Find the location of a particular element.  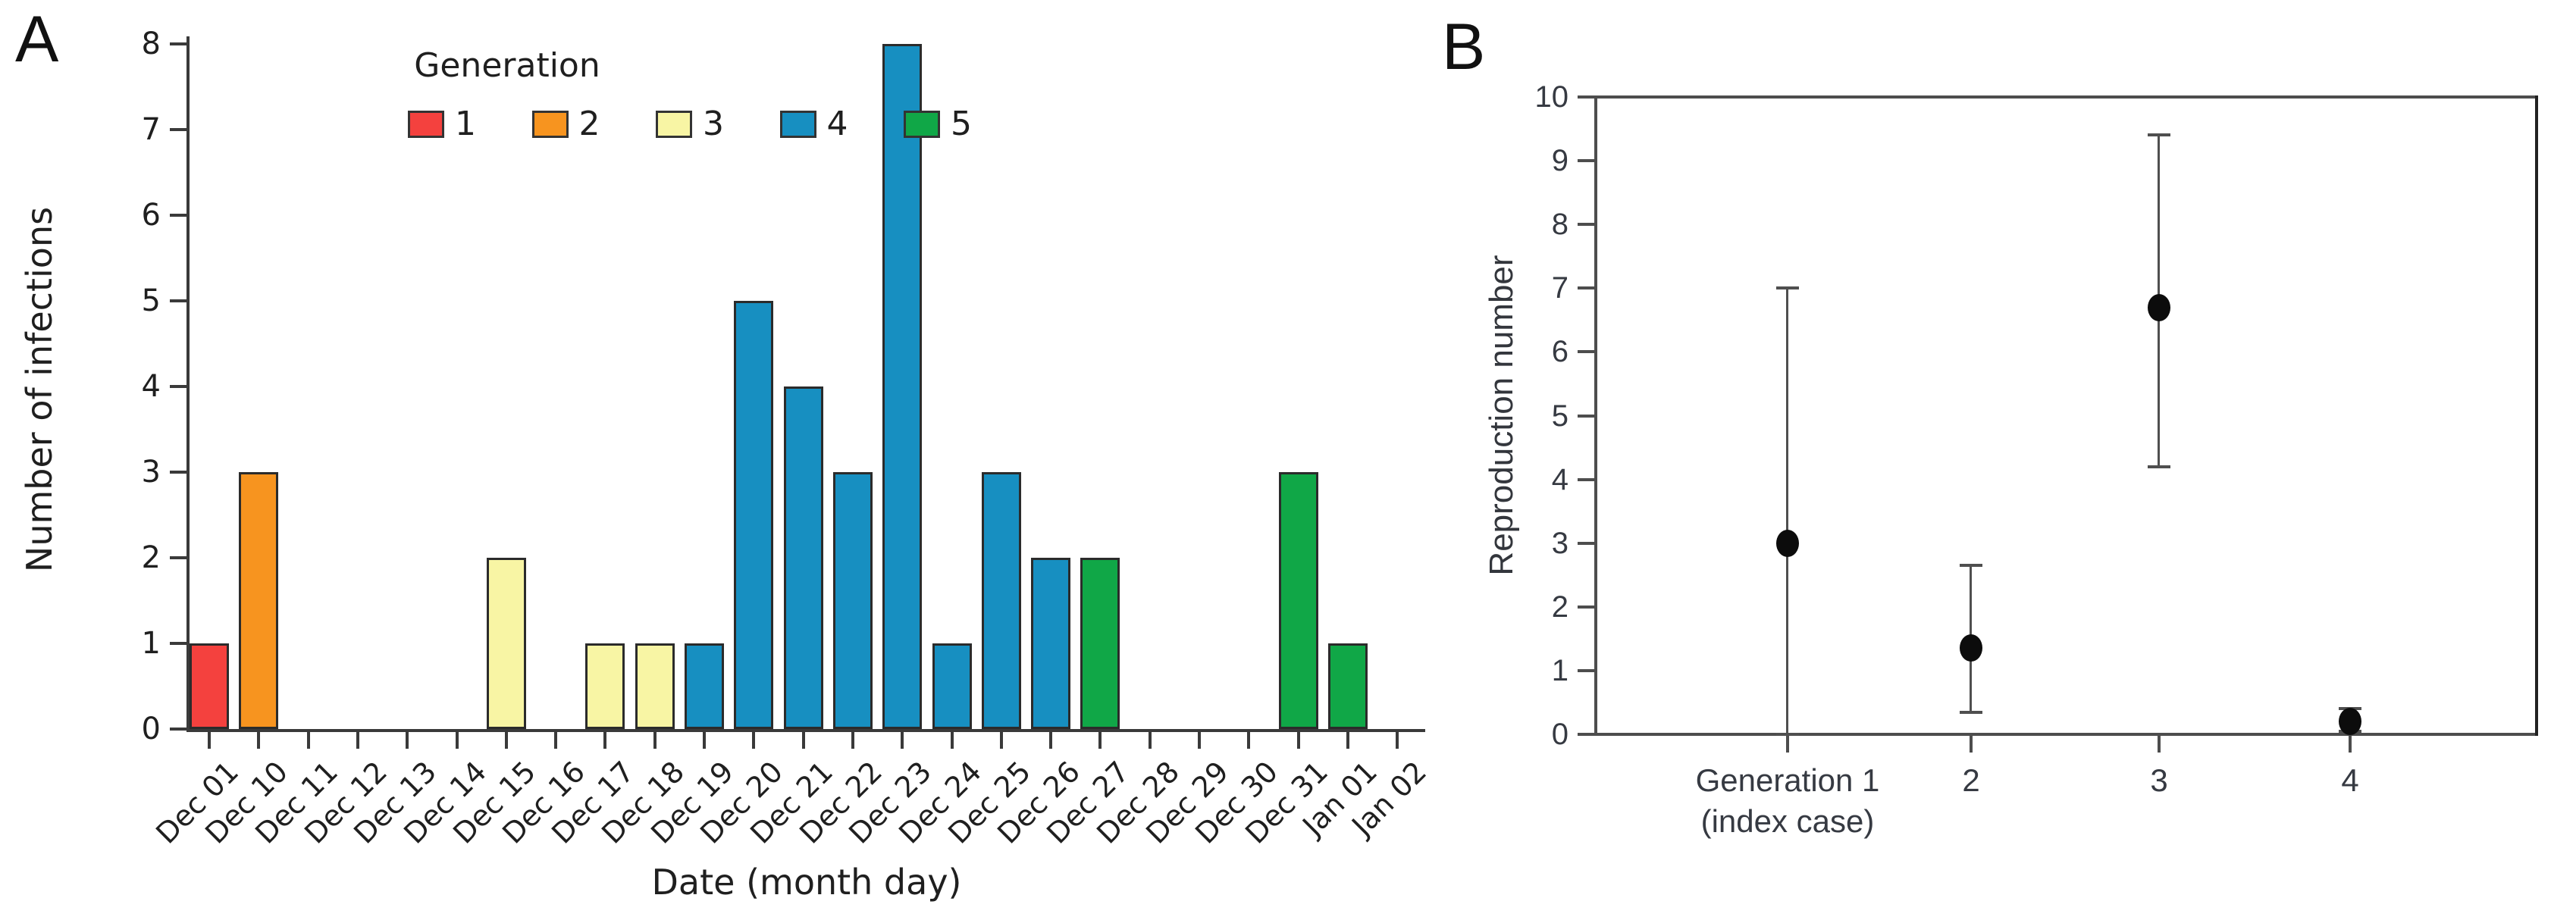

bar-dec-24-gen4 is located at coordinates (952, 686).